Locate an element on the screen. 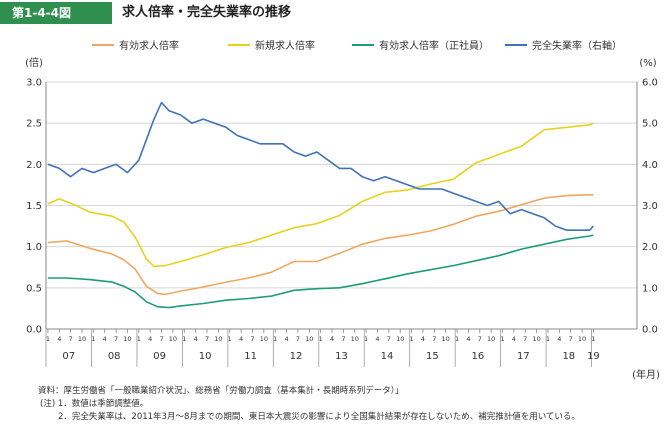 The height and width of the screenshot is (424, 668). note-1: (注) 1．数値は季節調整値。 is located at coordinates (94, 404).